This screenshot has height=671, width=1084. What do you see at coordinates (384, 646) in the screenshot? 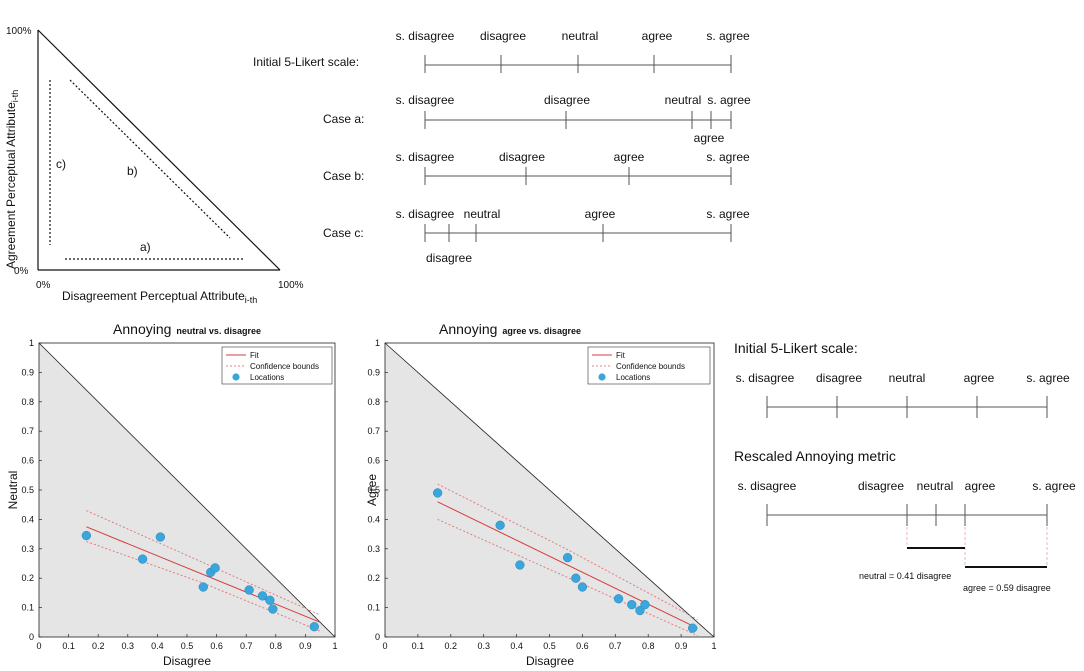
I see `chart-2-x-tick-label: 0` at bounding box center [384, 646].